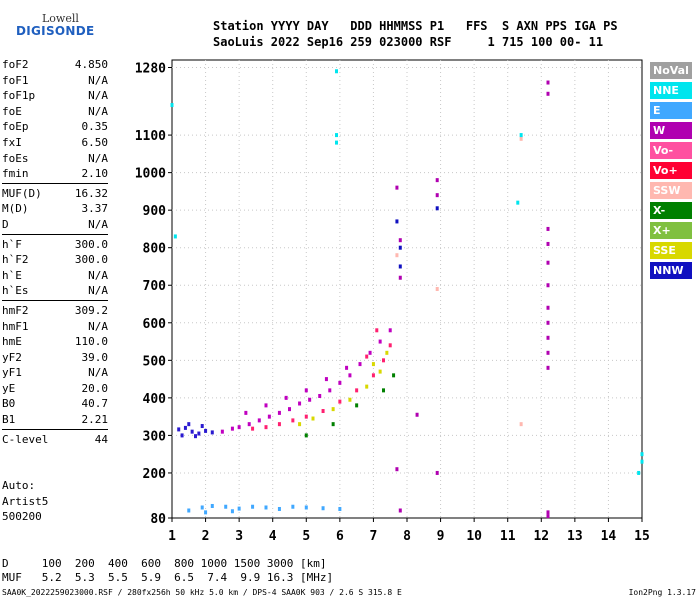 Image resolution: width=700 pixels, height=600 pixels. Describe the element at coordinates (273, 536) in the screenshot. I see `x-tick-label: 4` at that location.